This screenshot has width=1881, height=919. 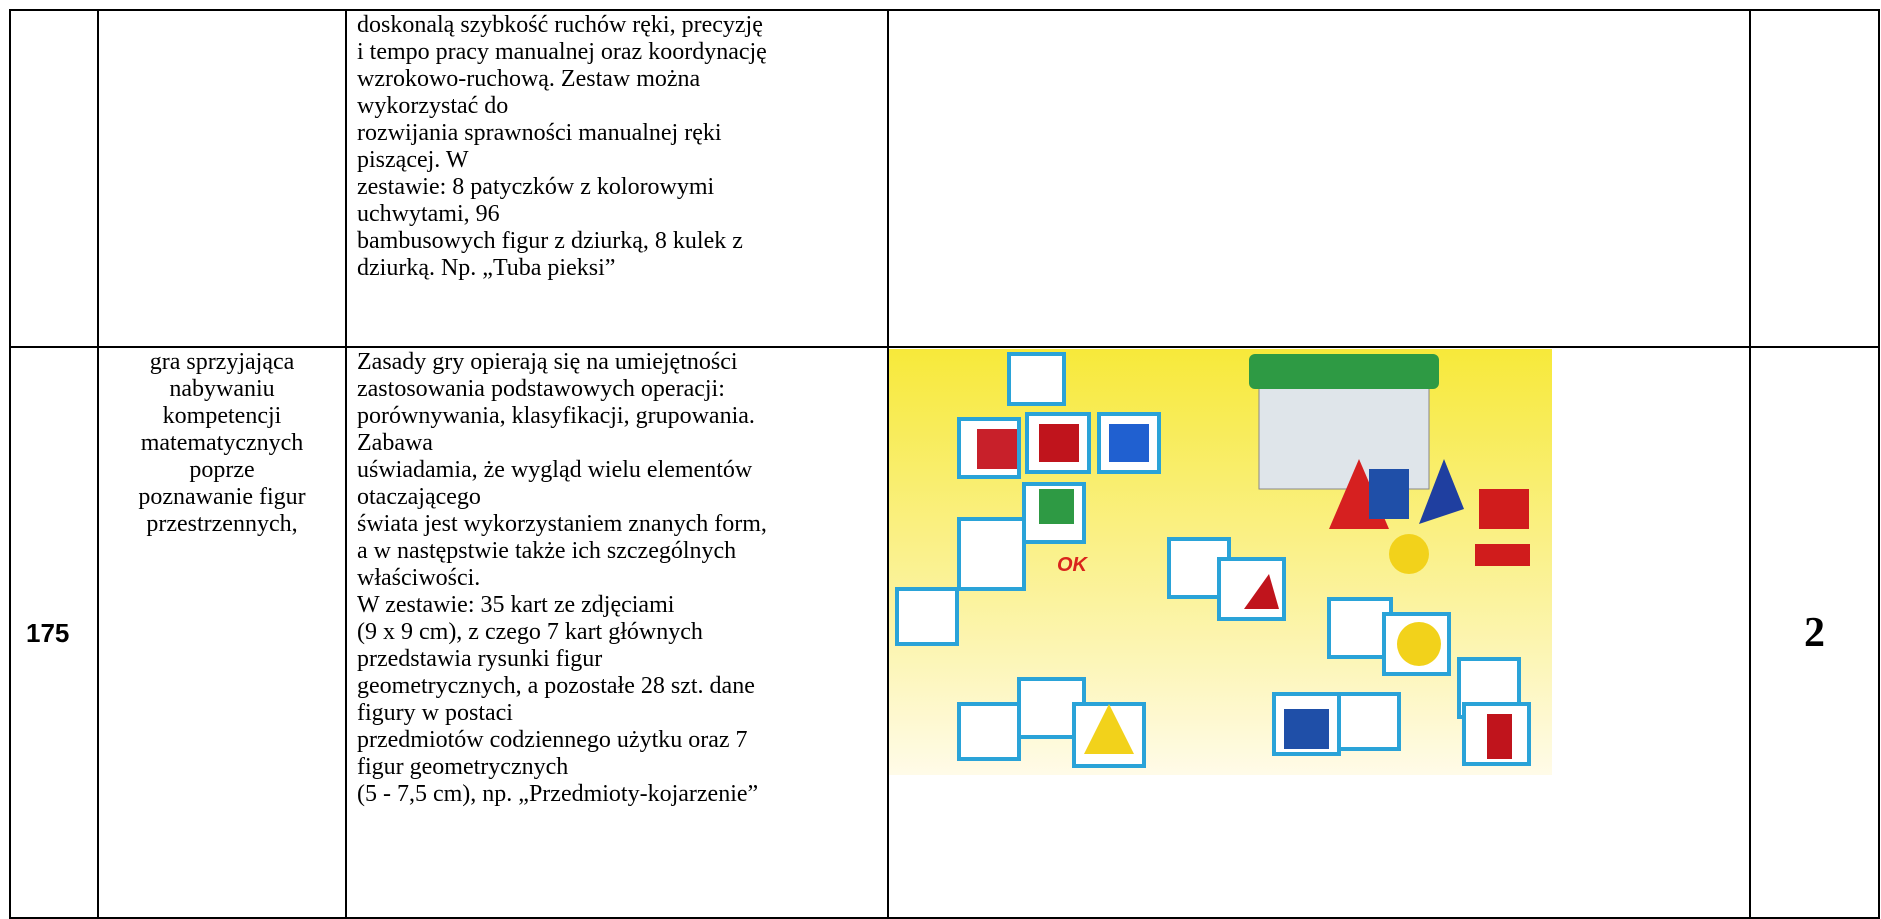 I want to click on description-line: uchwytami, 96, so click(x=428, y=214).